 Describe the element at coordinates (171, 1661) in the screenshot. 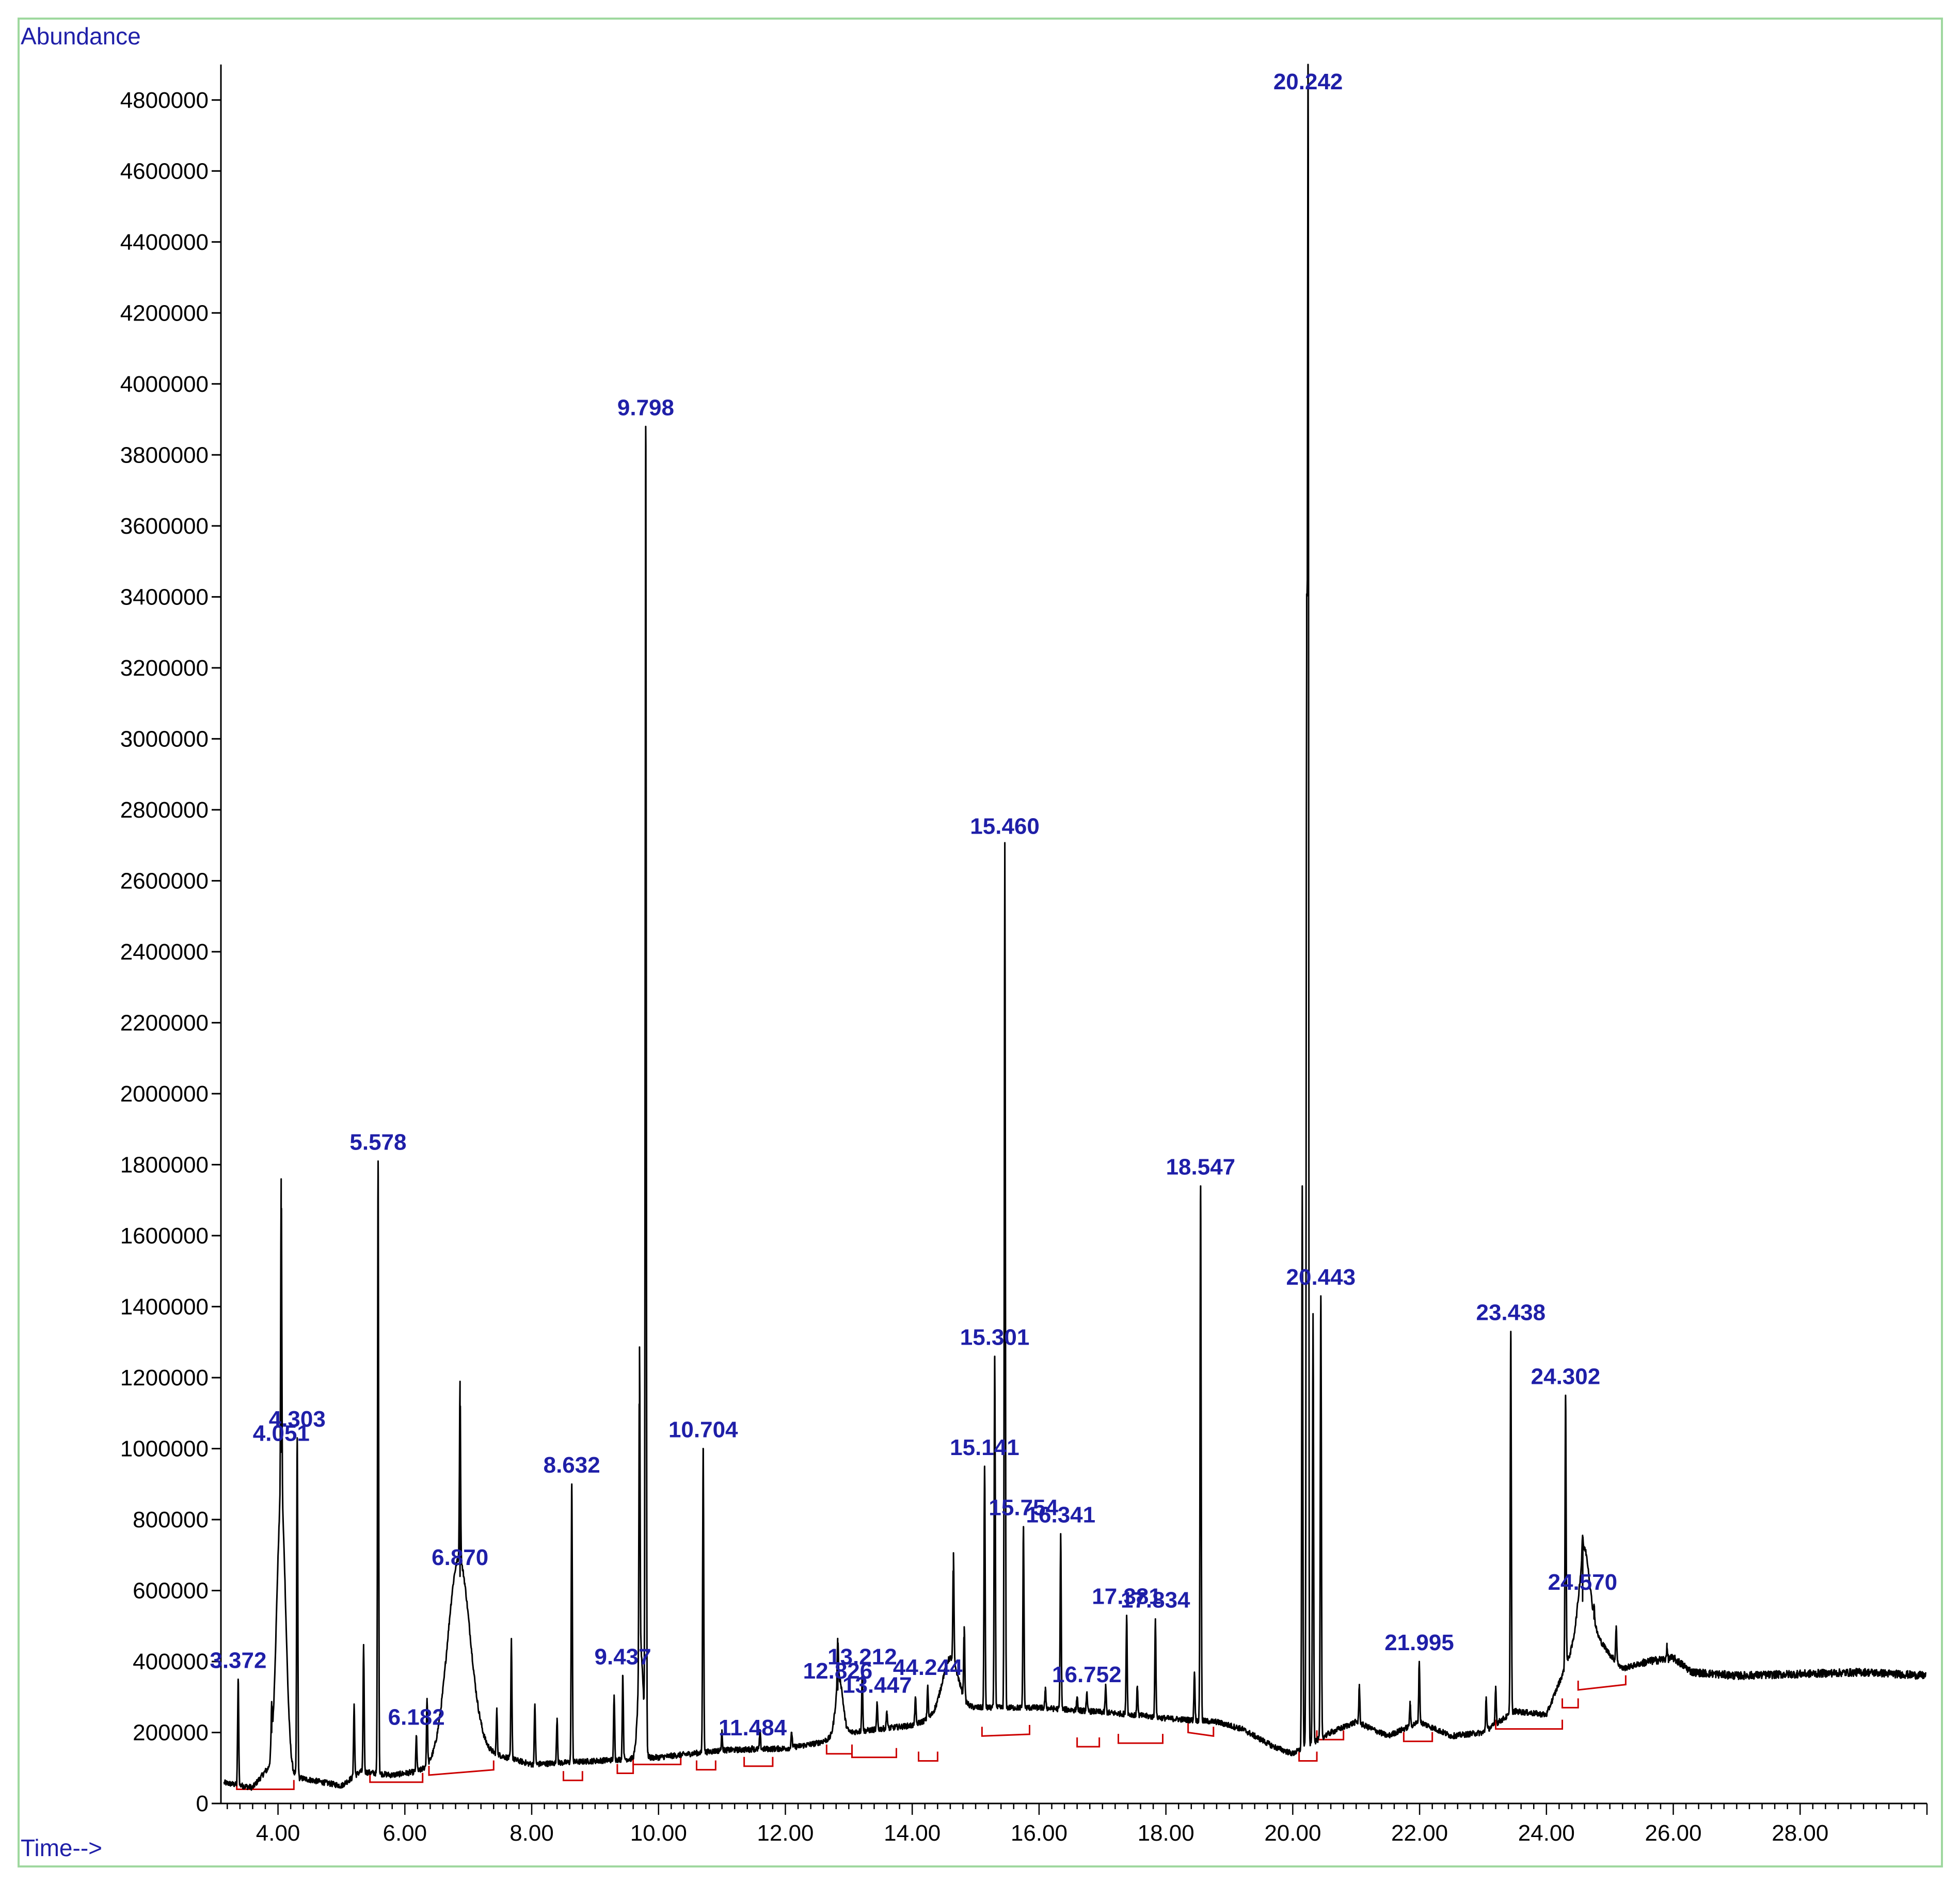

I see `y-tick-label: 400000` at that location.